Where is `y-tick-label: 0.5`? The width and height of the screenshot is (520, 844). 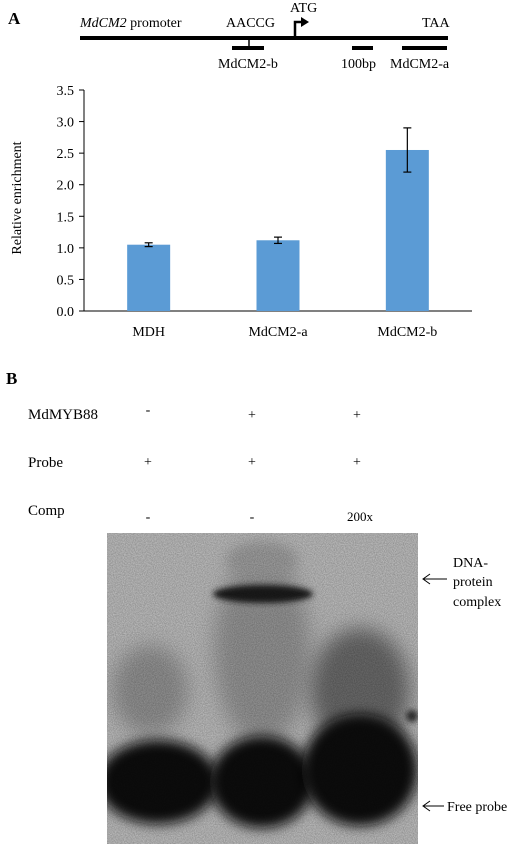
y-tick-label: 0.5 is located at coordinates (66, 280).